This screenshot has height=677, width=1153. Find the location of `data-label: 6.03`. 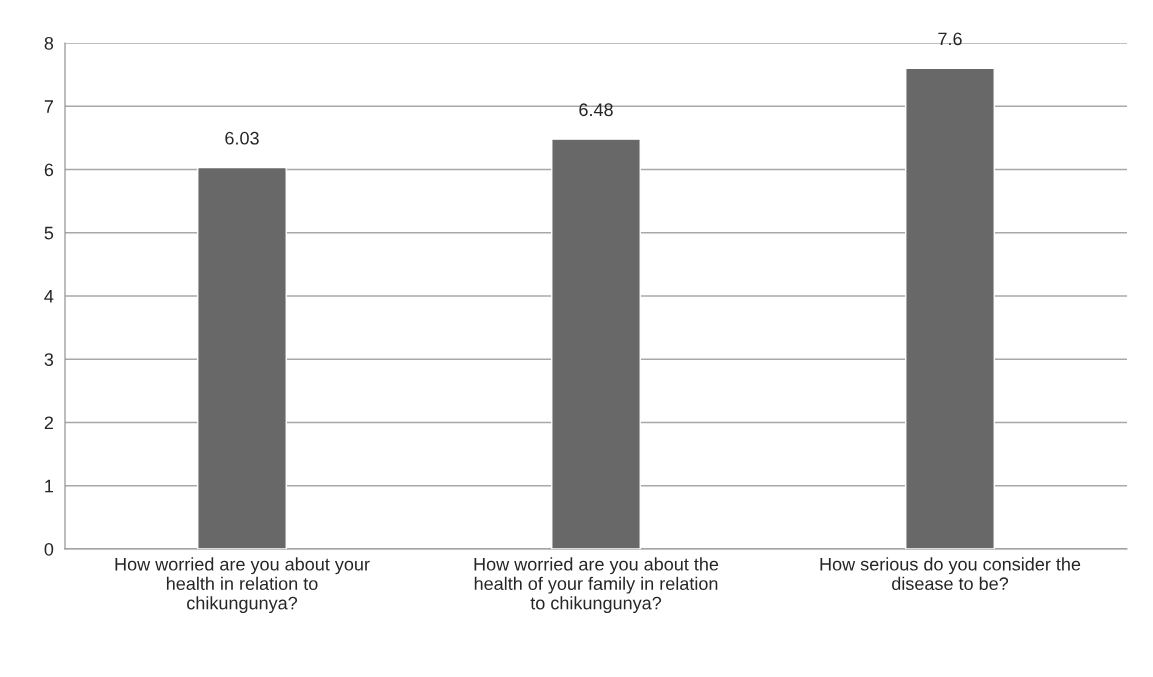

data-label: 6.03 is located at coordinates (242, 138).